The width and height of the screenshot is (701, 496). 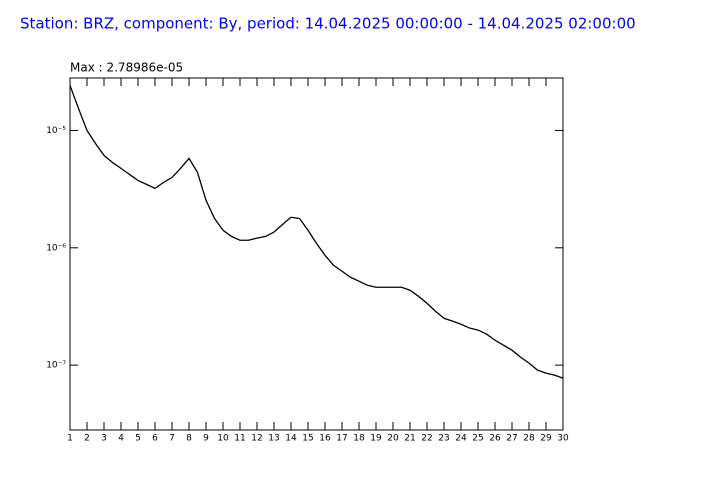 I want to click on x-tick-label: 28, so click(x=529, y=439).